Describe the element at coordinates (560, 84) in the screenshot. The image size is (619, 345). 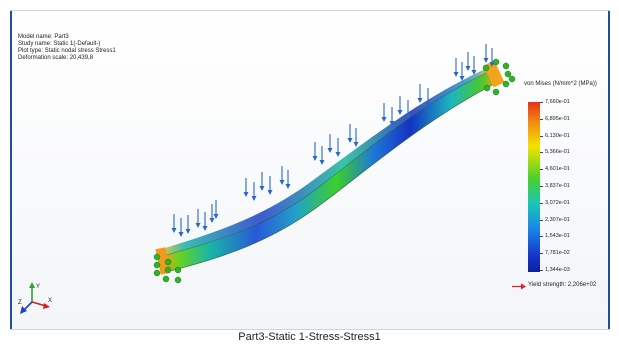
I see `legend-title: von Mises (N/mm^2 (MPa))` at that location.